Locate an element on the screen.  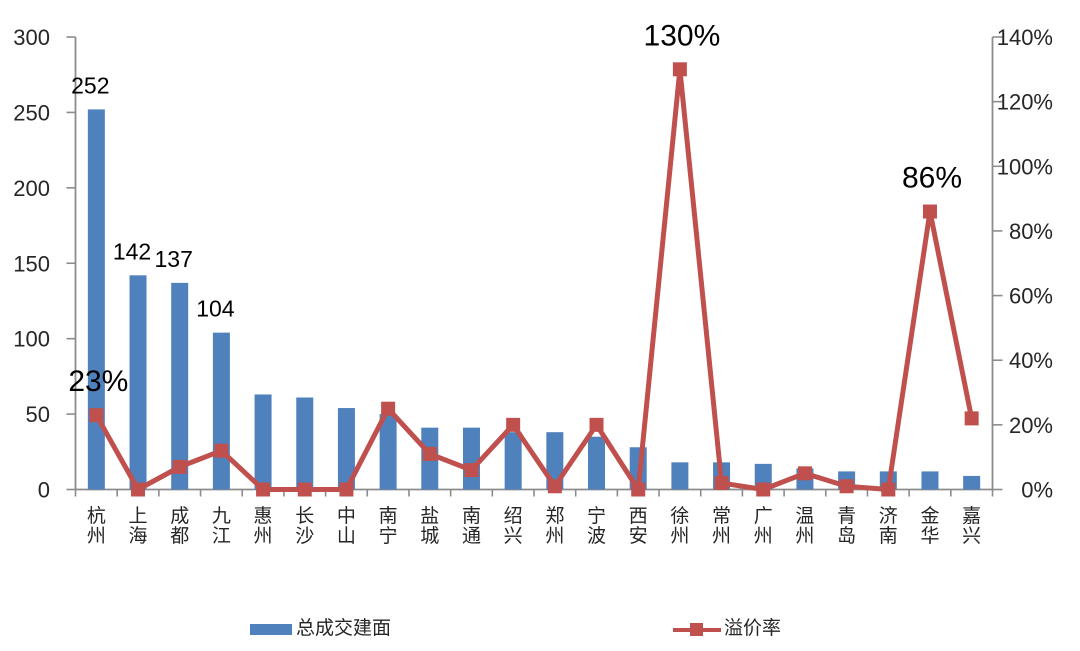
line-marker-九江 is located at coordinates (221, 450).